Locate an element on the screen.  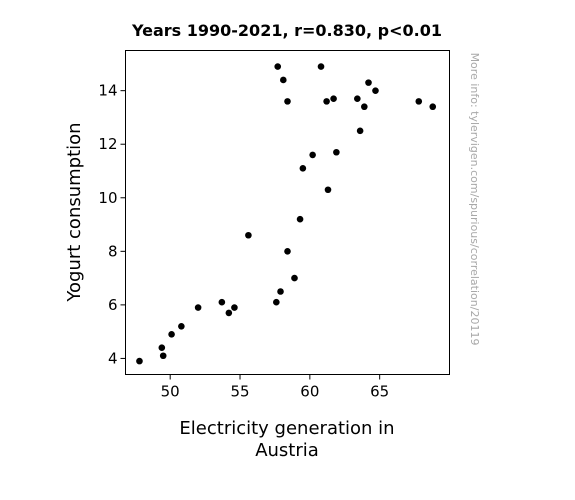
x-axis-label-line-1: Electricity generation in is located at coordinates (286, 428).